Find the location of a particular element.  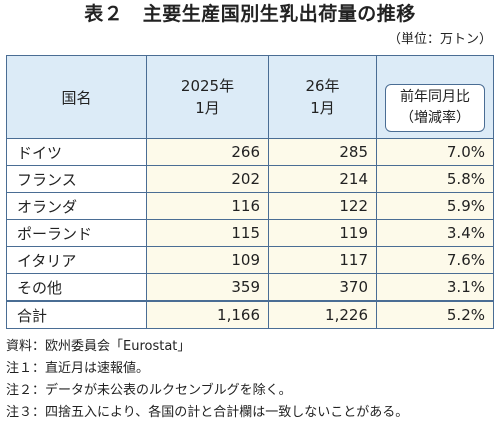

table-row: ドイツ 266 285 7.0% is located at coordinates (250, 152).